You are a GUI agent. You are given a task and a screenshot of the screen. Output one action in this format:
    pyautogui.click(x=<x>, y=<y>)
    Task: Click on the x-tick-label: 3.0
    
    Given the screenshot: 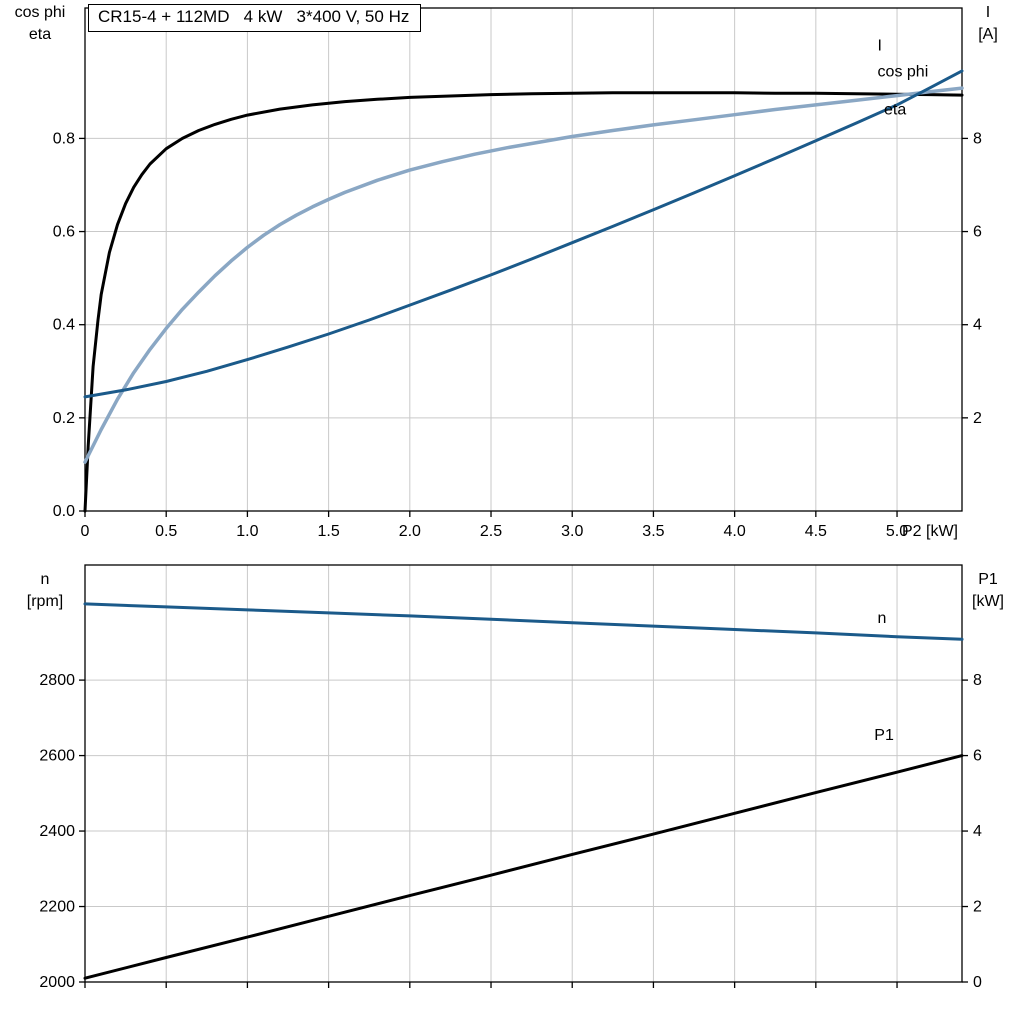 What is the action you would take?
    pyautogui.click(x=572, y=531)
    